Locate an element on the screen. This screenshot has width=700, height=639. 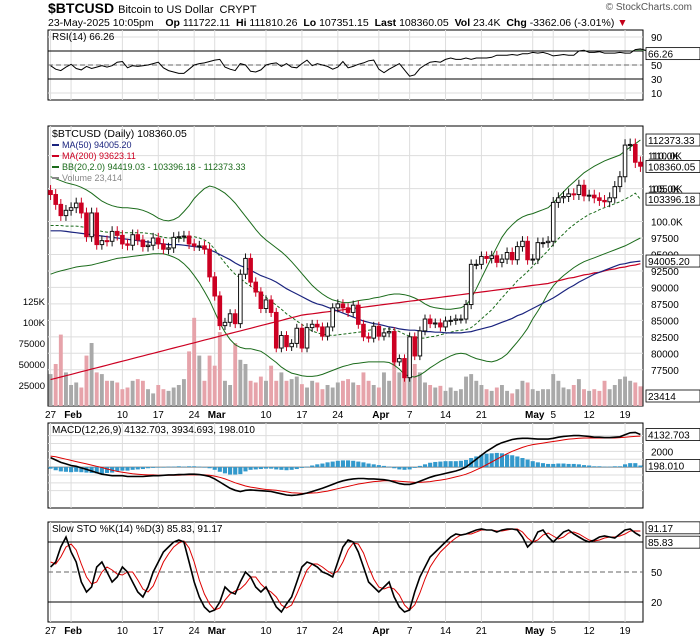
sto-d-last-label-box is located at coordinates (672, 528).